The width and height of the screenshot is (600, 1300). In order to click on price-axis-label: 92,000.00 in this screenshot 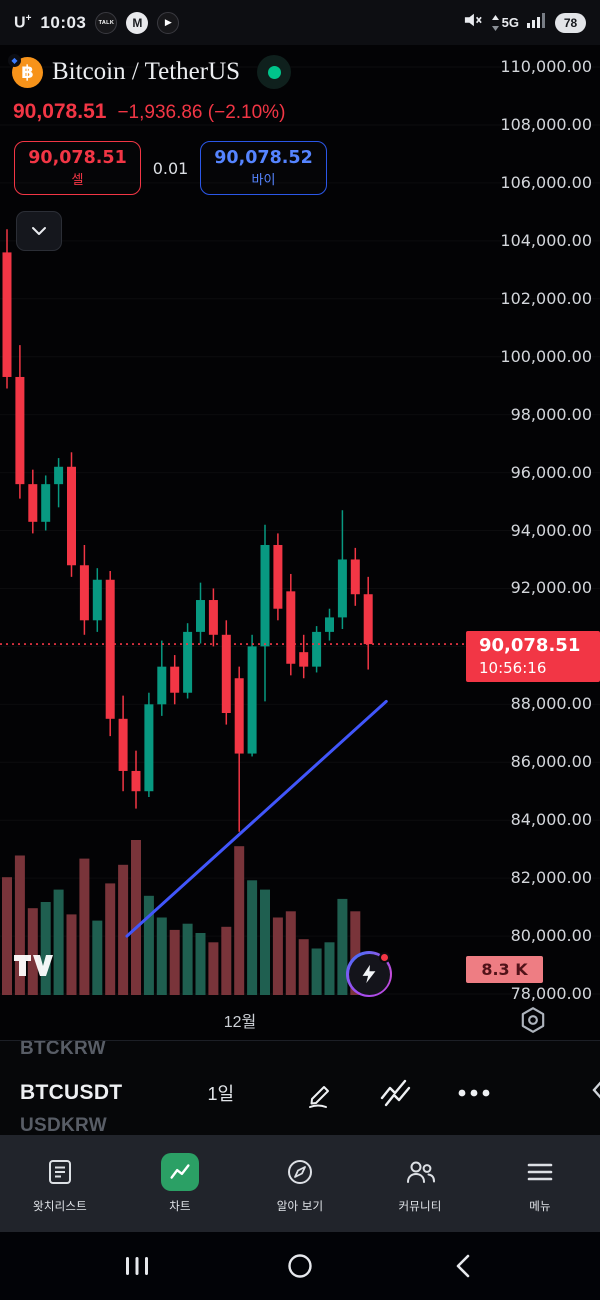, I will do `click(551, 588)`.